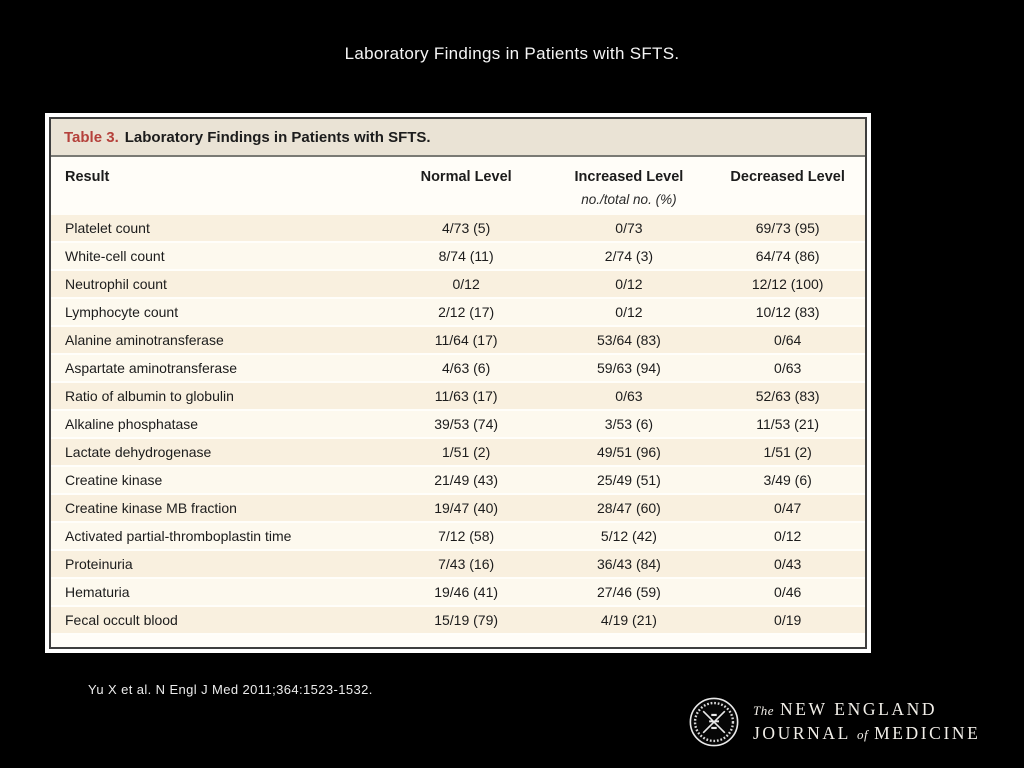 The width and height of the screenshot is (1024, 768). What do you see at coordinates (151, 508) in the screenshot?
I see `cell-result: Creatine kinase MB fraction` at bounding box center [151, 508].